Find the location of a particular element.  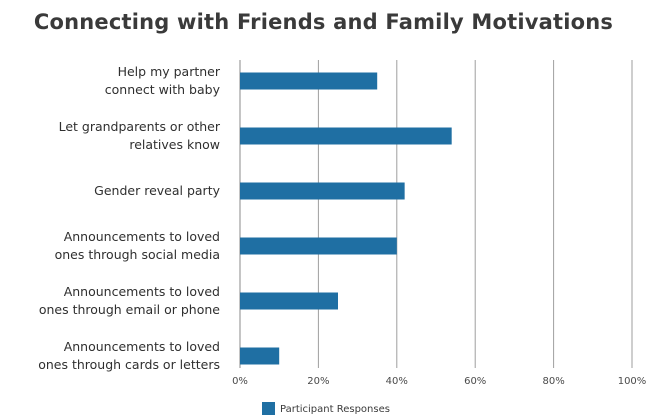

category-label: Help my partner connect with baby is located at coordinates (163, 80).